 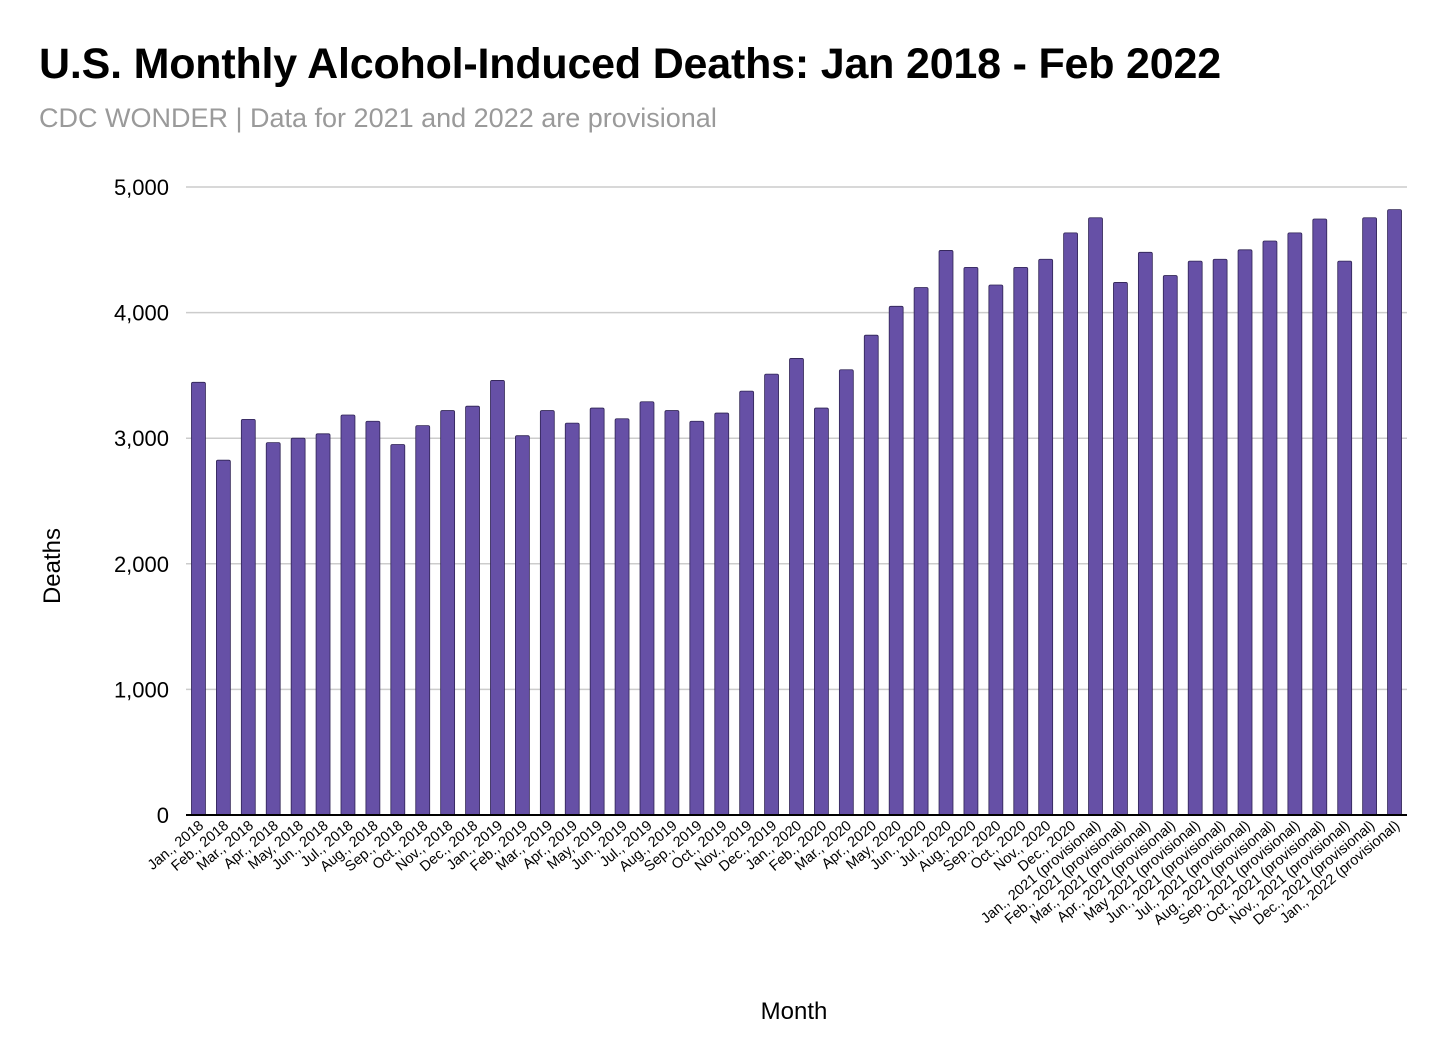 I want to click on y-tick-label: 5,000, so click(x=141, y=187).